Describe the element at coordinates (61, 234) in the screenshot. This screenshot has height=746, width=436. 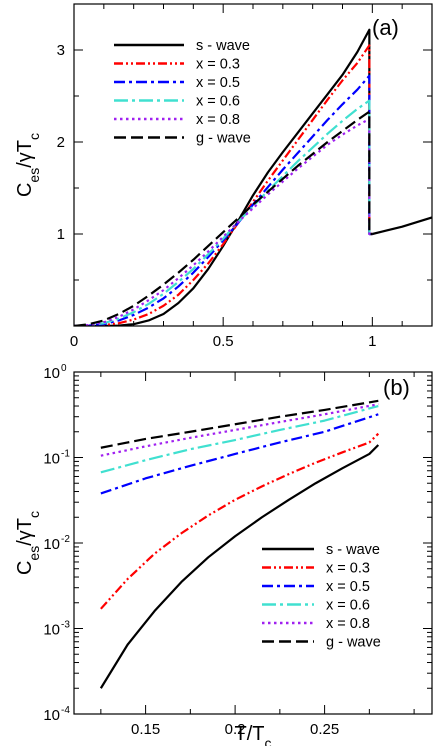
I see `y-tick-label: 1` at that location.